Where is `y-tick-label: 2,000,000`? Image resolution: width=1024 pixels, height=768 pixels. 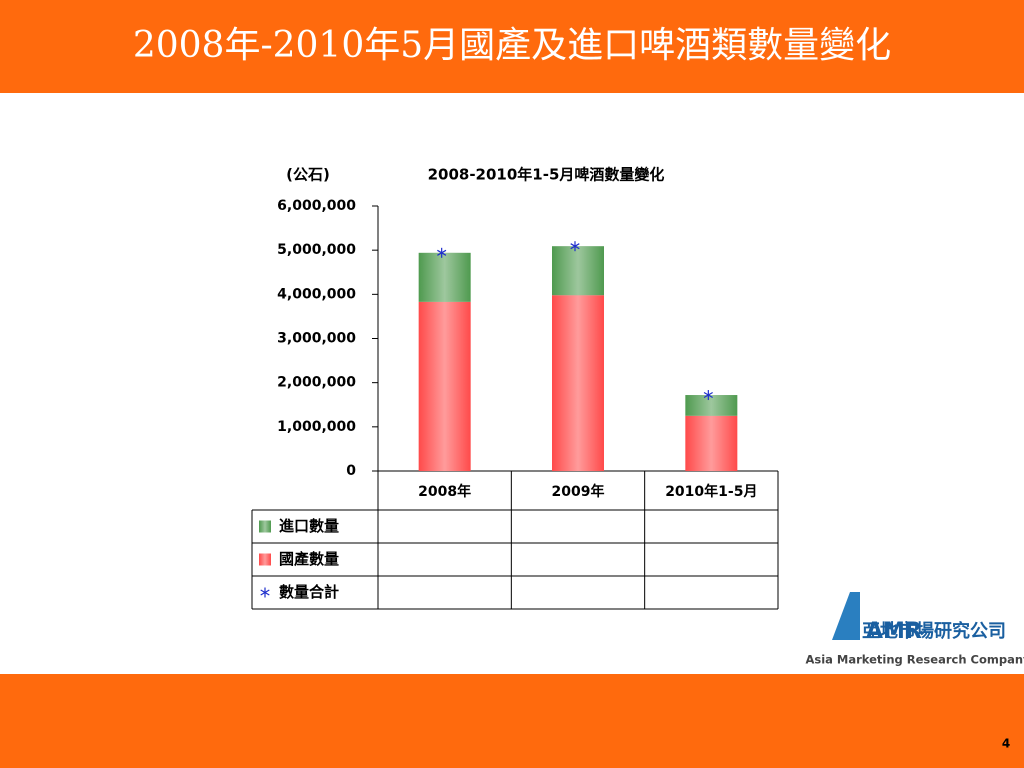 y-tick-label: 2,000,000 is located at coordinates (316, 383).